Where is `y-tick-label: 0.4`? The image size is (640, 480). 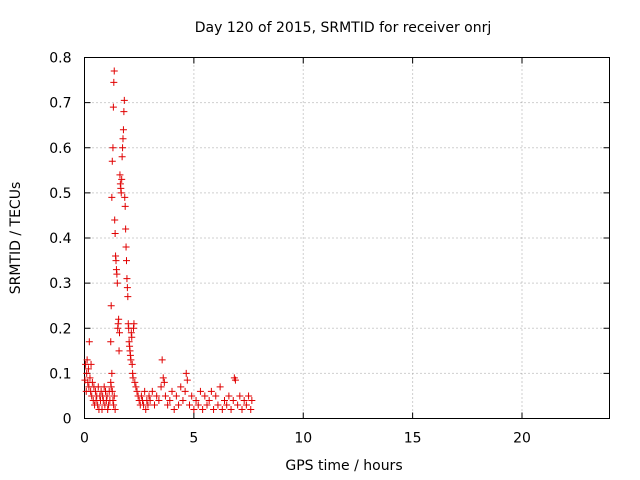
y-tick-label: 0.4 is located at coordinates (60, 239).